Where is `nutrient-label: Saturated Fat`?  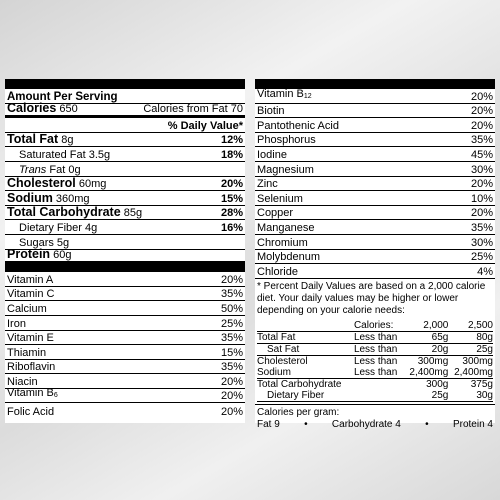 nutrient-label: Saturated Fat is located at coordinates (52, 154).